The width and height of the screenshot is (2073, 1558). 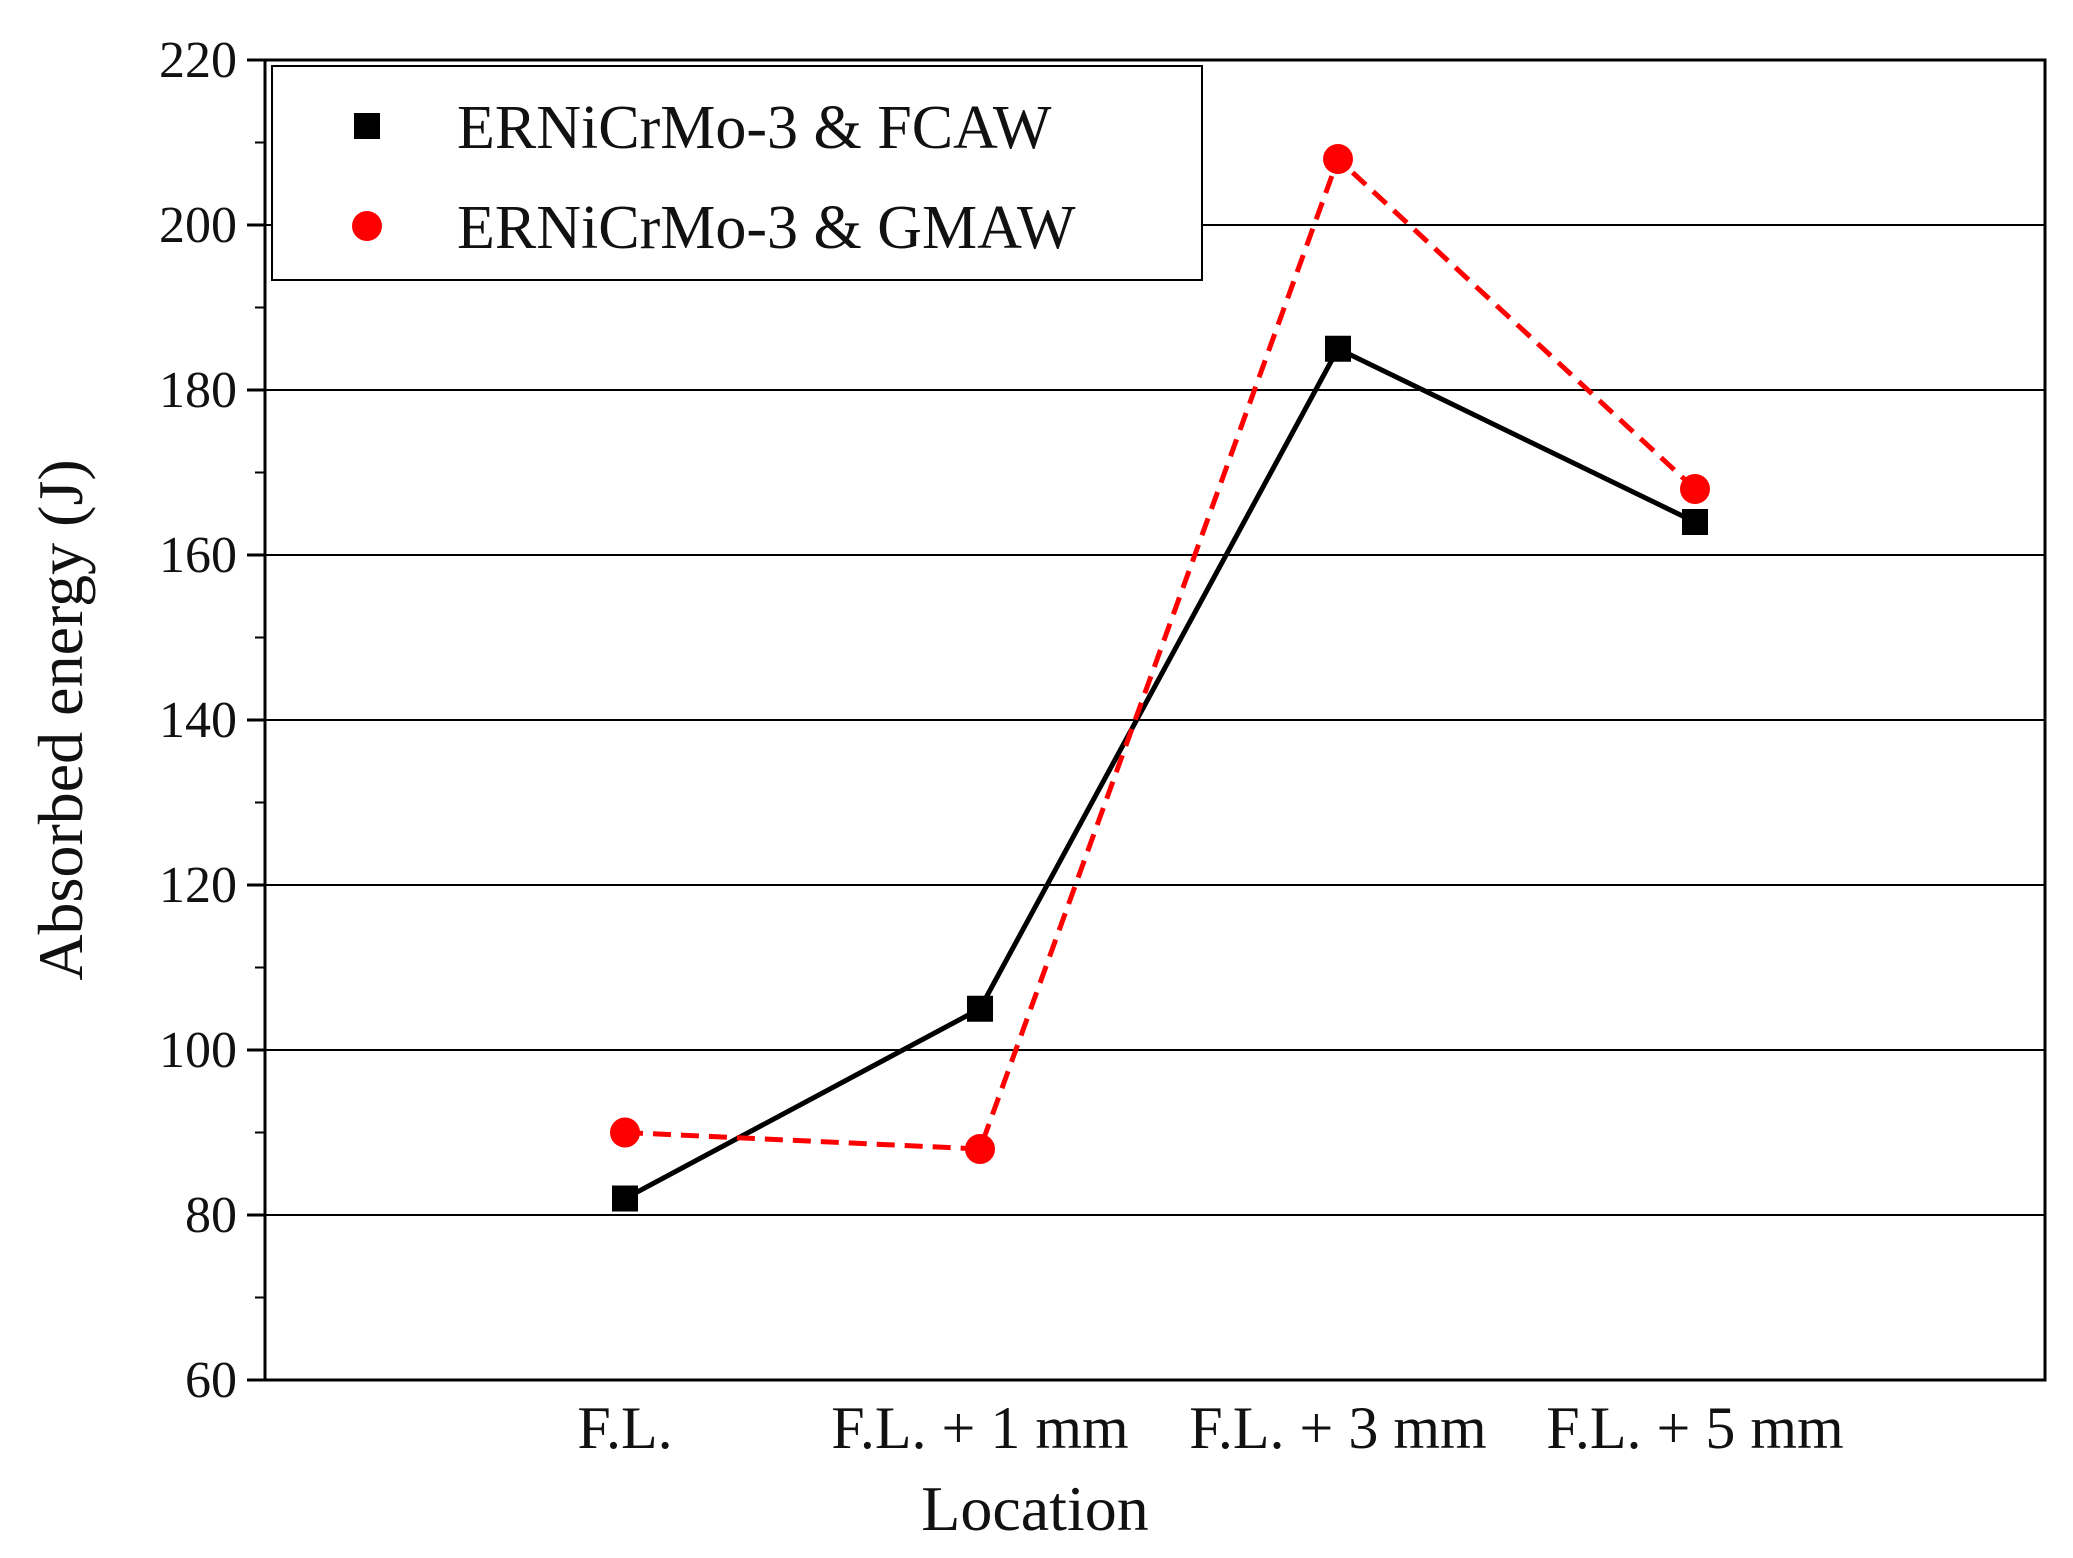 I want to click on legend-items: ERNiCrMo-3 & FCAW ERNiCrMo-3 & GMAW, so click(x=714, y=178).